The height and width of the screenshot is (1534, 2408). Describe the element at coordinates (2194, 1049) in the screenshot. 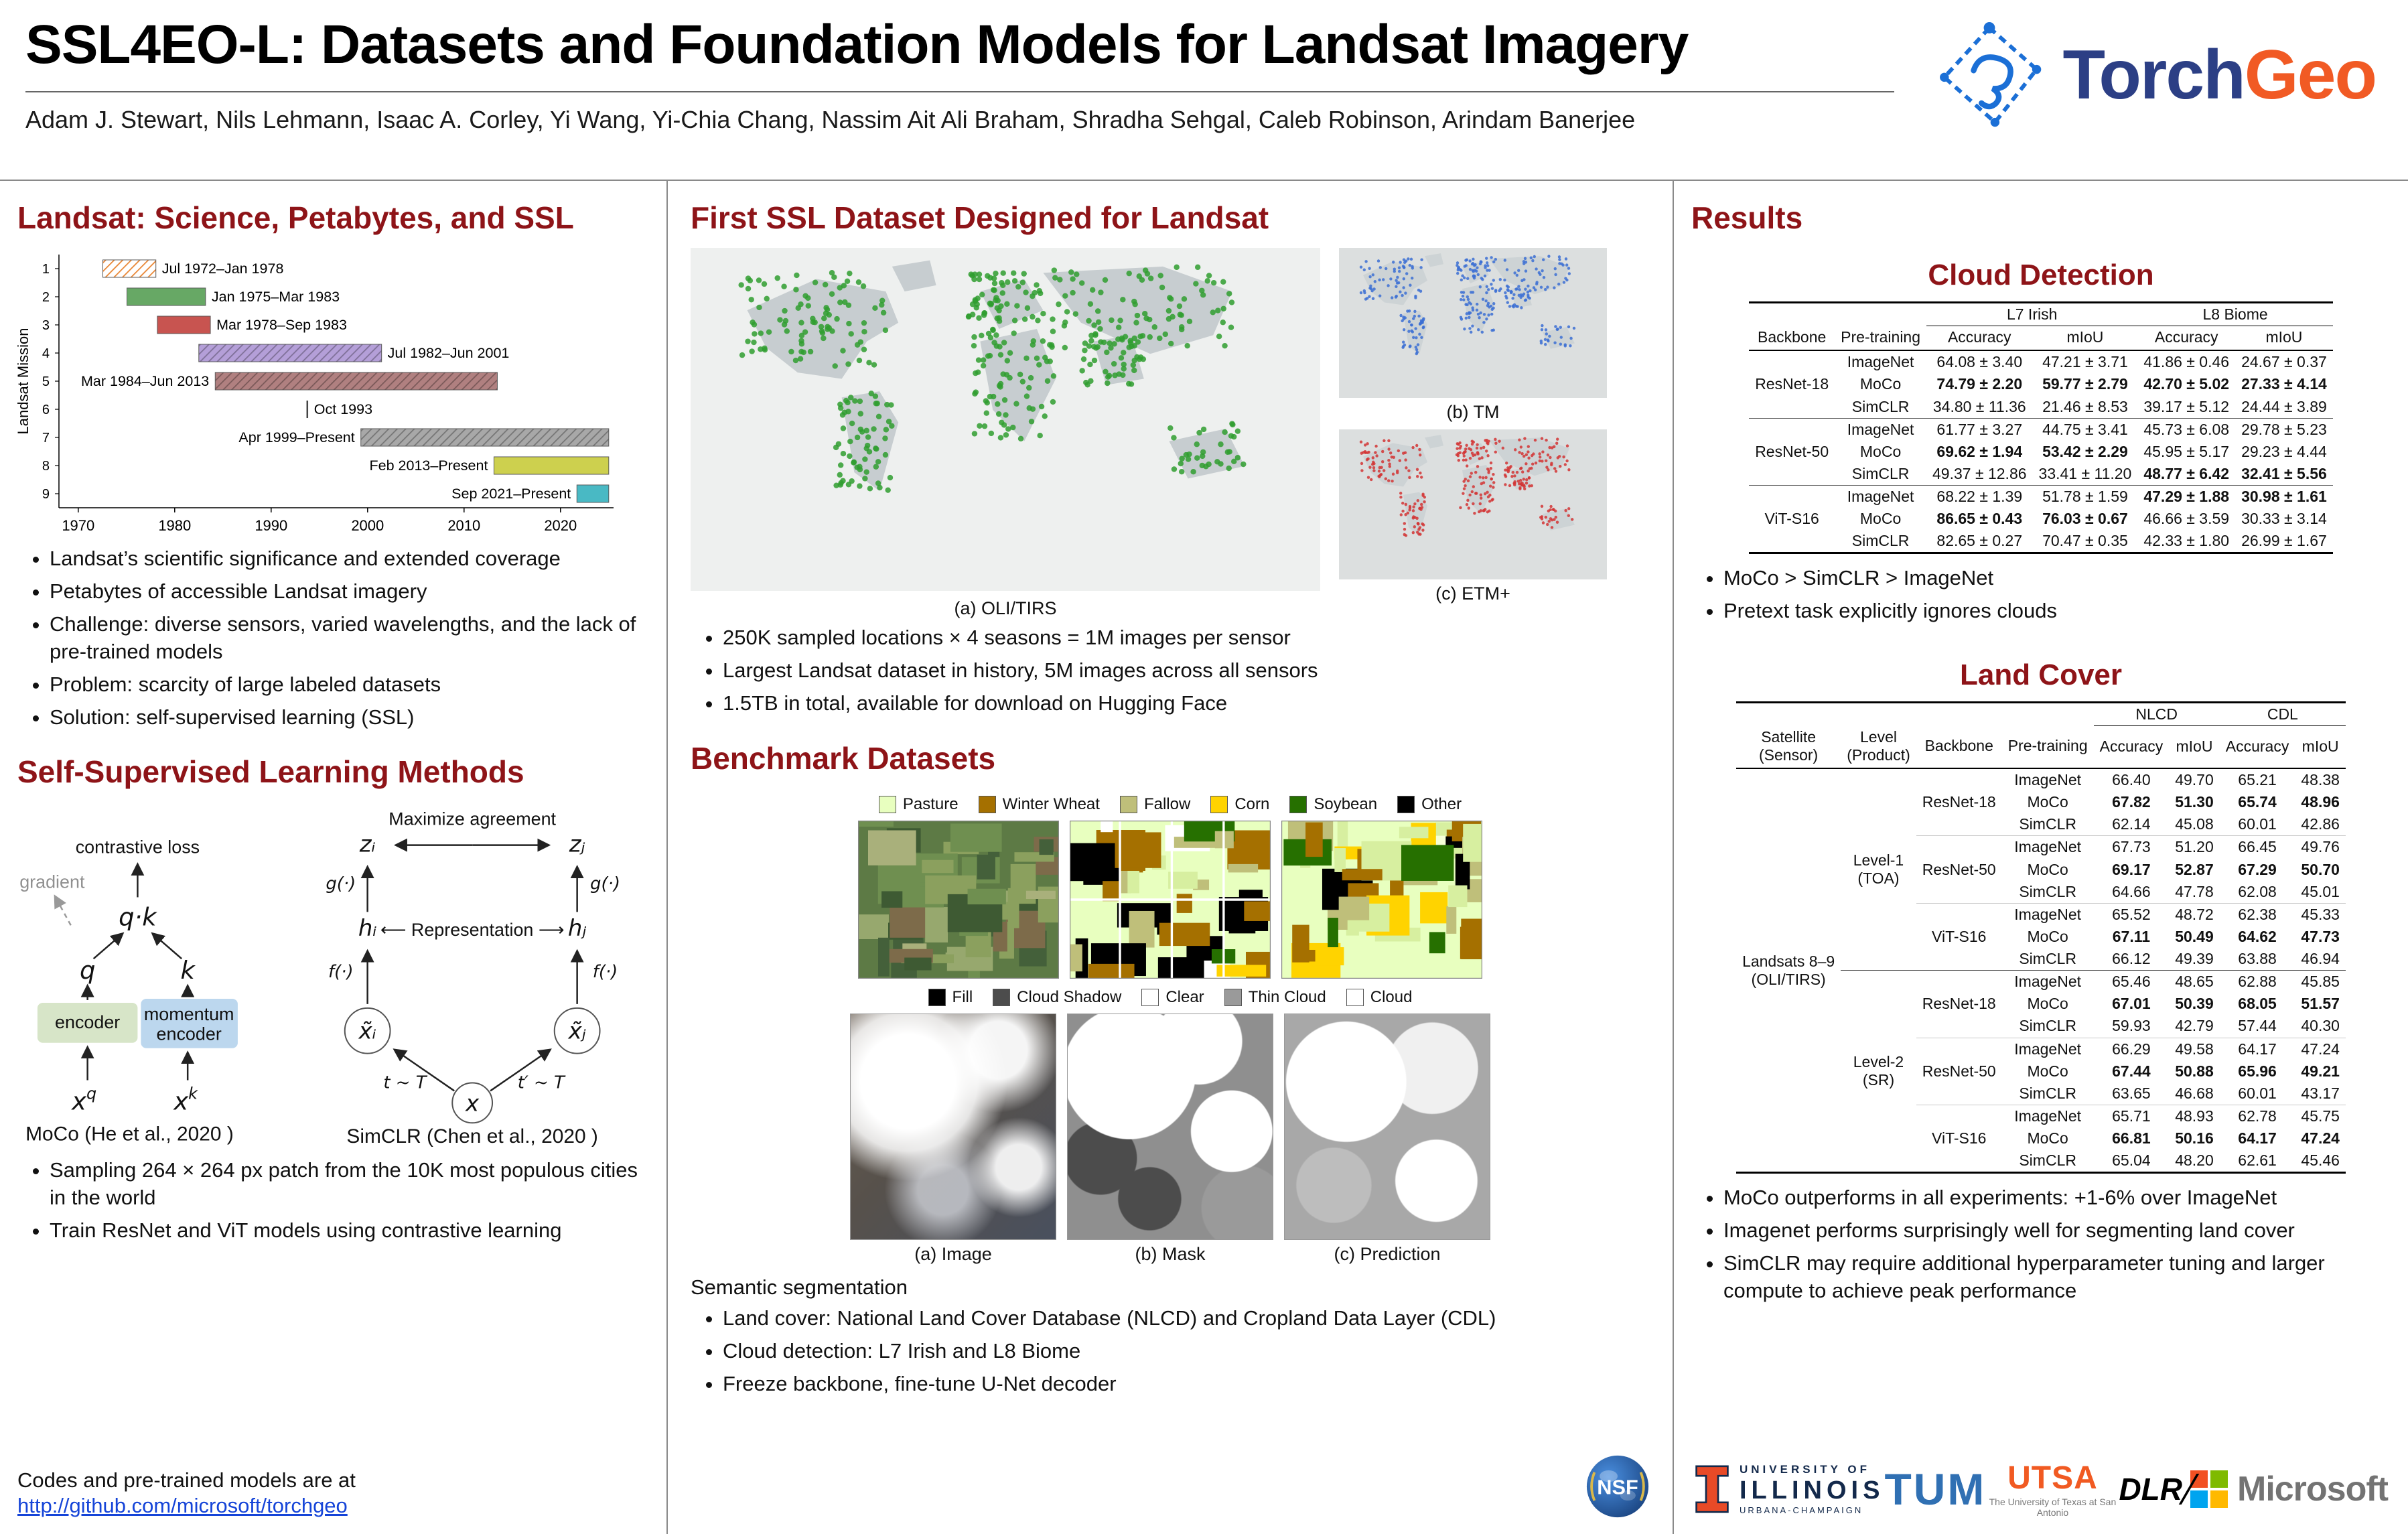

I see `value-cell: 49.58` at that location.